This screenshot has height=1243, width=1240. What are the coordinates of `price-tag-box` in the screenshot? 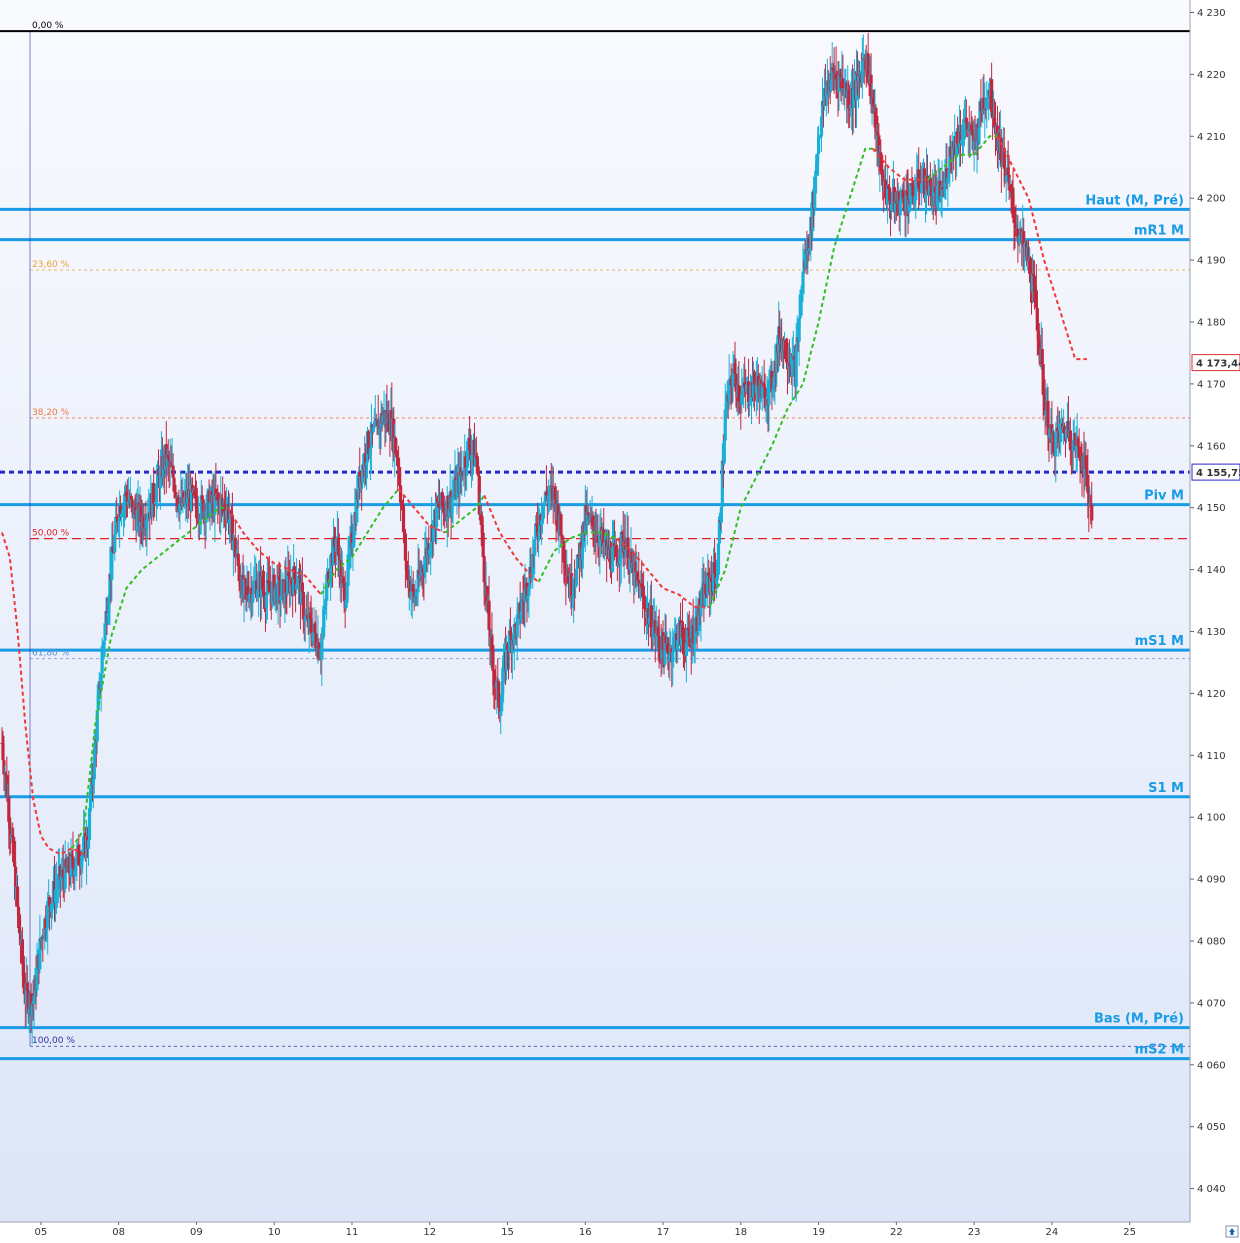 It's located at (1215, 472).